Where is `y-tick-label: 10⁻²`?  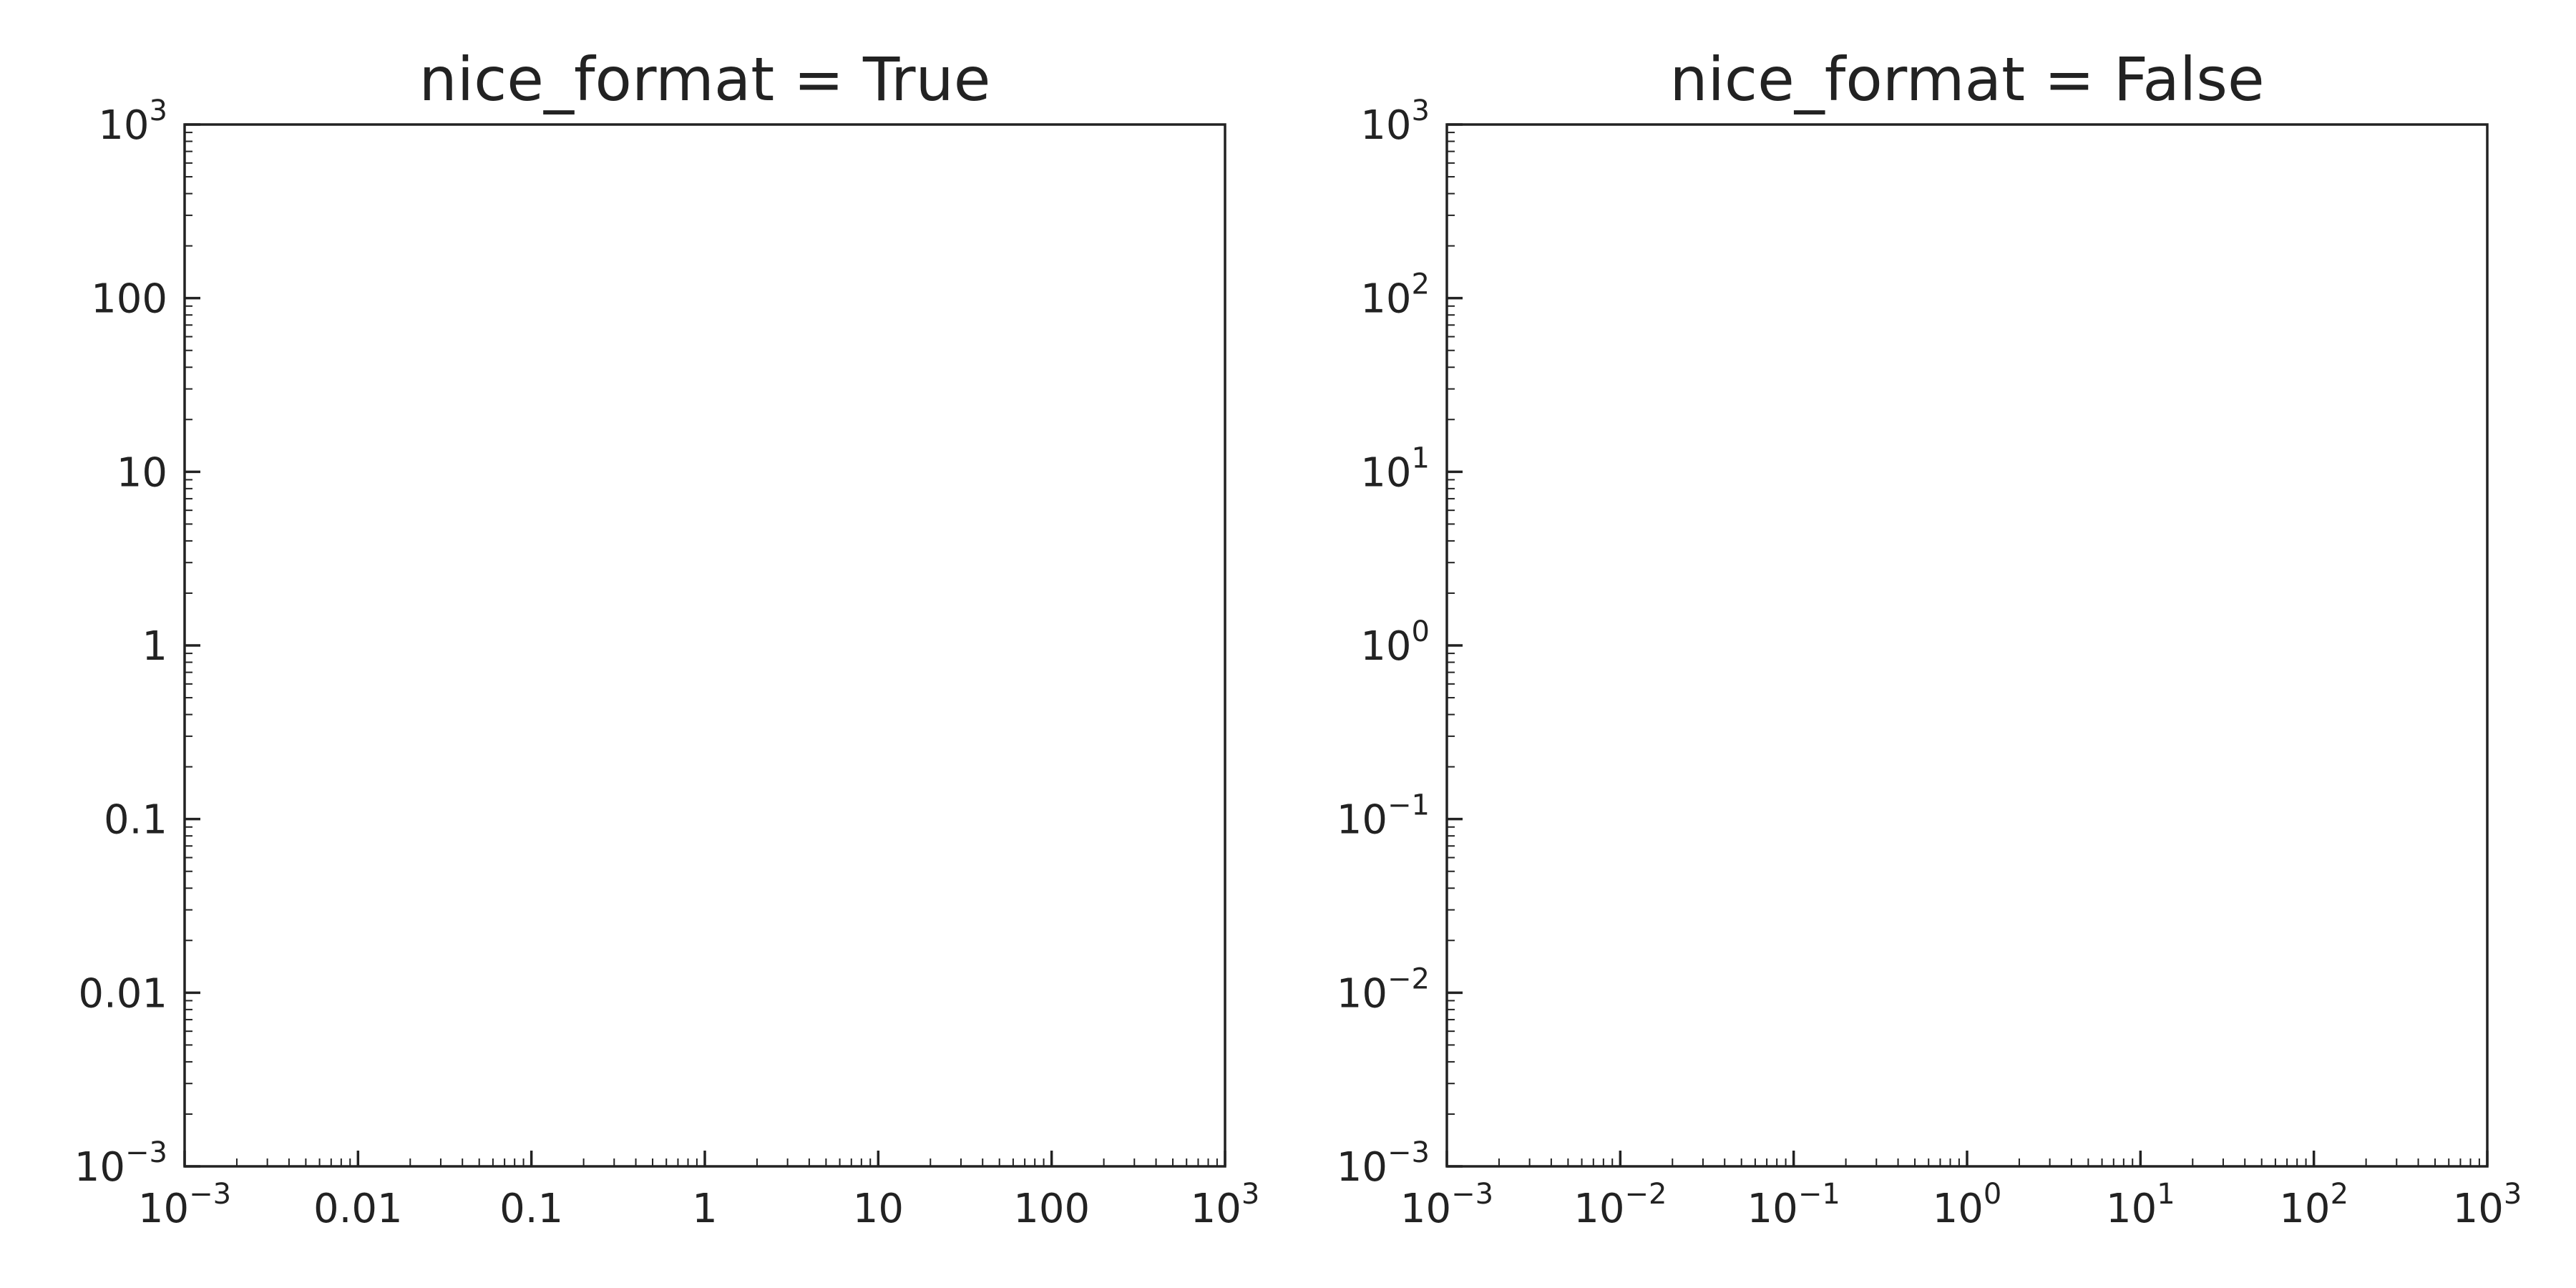 y-tick-label: 10⁻² is located at coordinates (1383, 989).